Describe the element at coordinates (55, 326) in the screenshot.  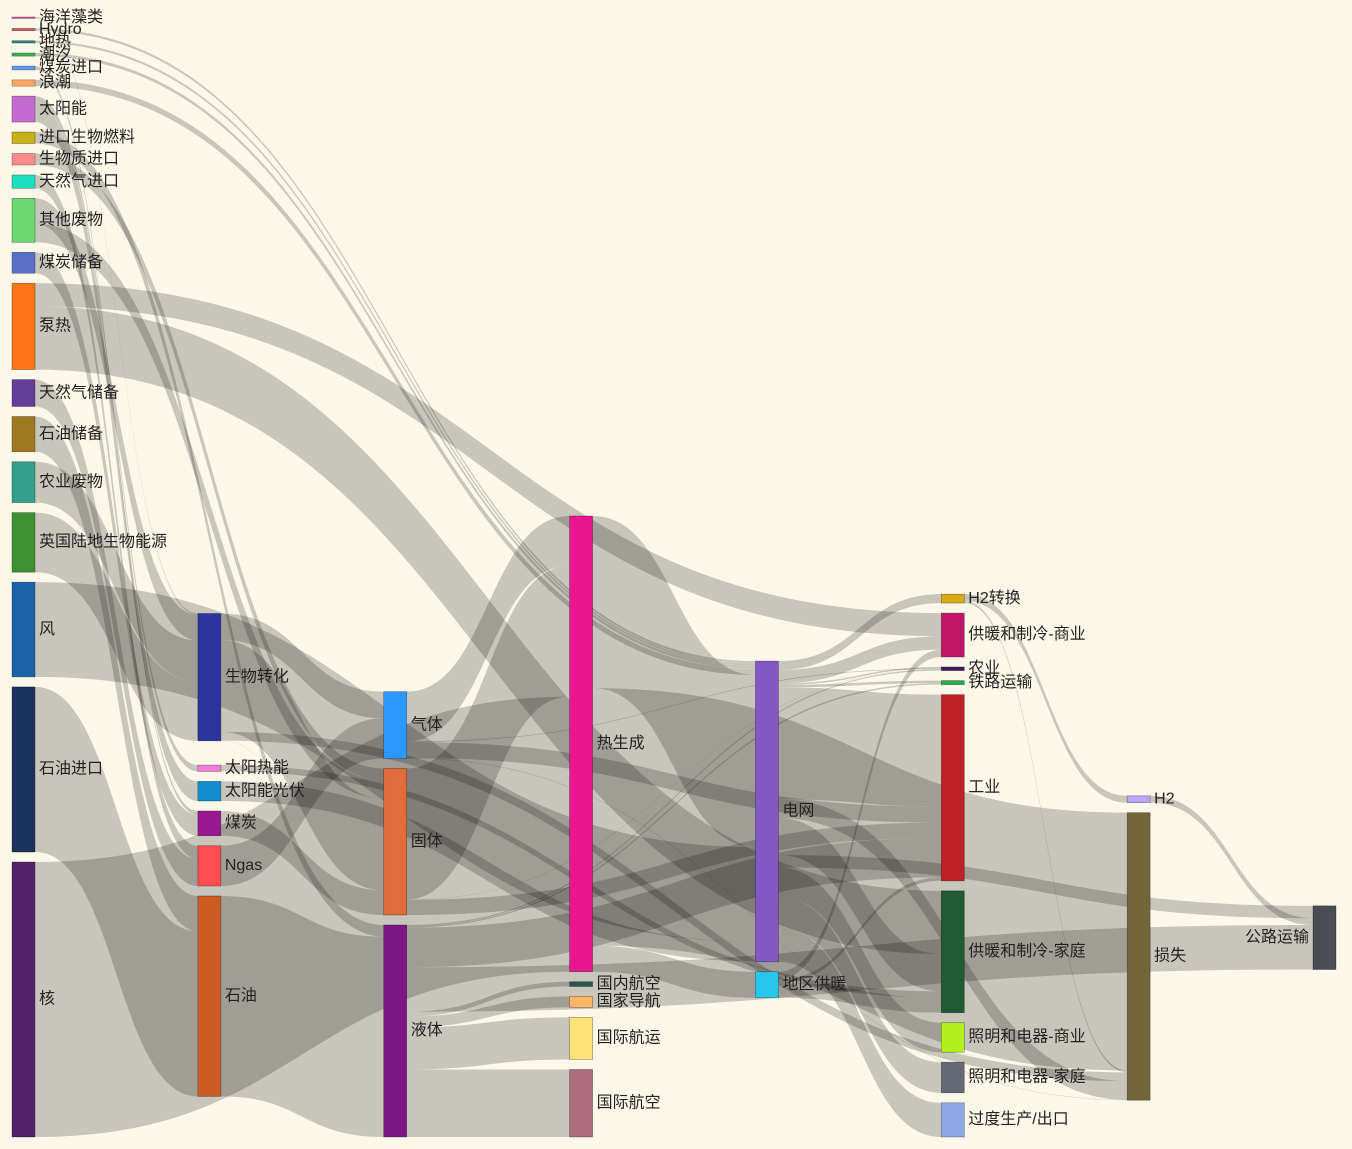
I see `node-label: 泵热` at that location.